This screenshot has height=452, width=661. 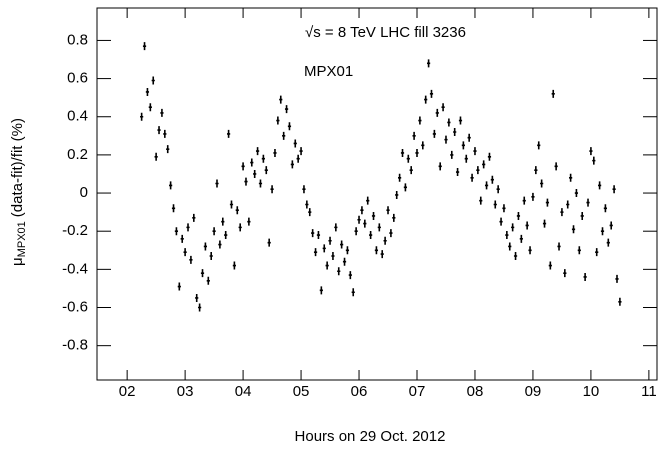 I want to click on y-axis-label: μMPX01 (data-fit)/fit (%), so click(x=18, y=192).